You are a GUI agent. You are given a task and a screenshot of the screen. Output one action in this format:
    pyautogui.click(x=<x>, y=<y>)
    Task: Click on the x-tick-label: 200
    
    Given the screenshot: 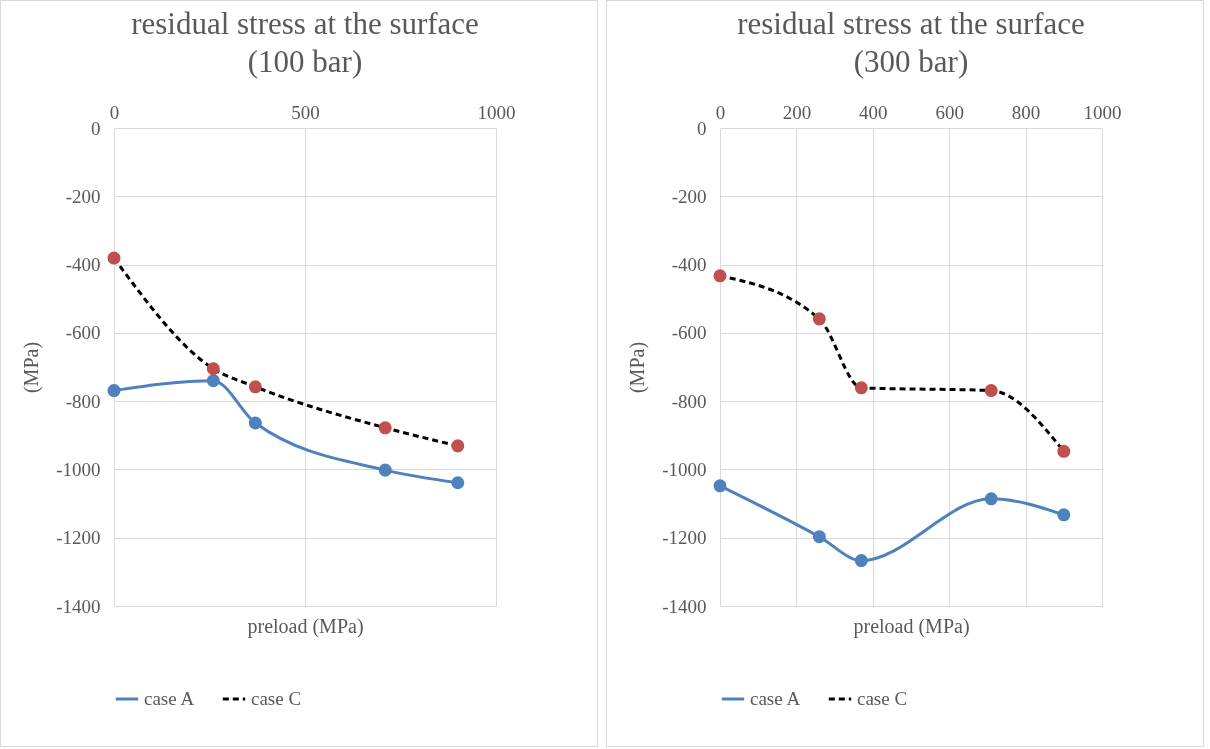 What is the action you would take?
    pyautogui.click(x=797, y=112)
    